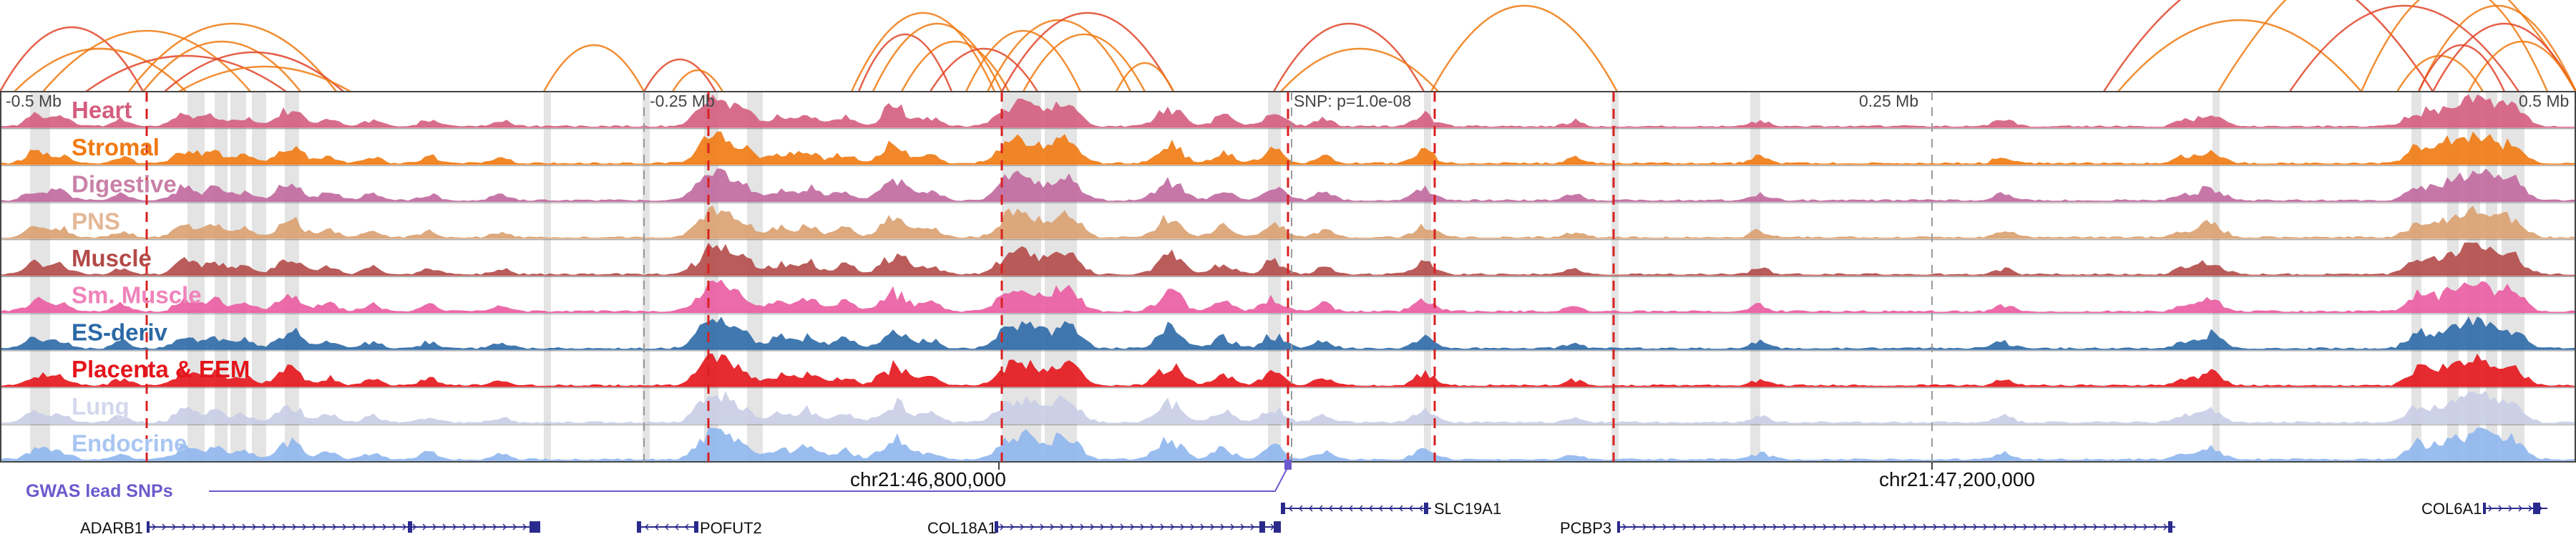  I want to click on track-label: Endocrine, so click(129, 443).